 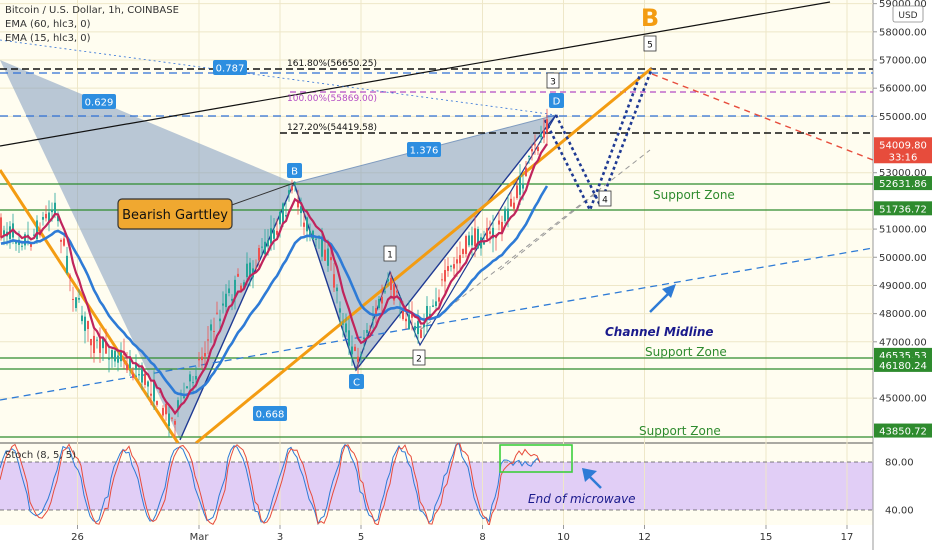 What do you see at coordinates (899, 511) in the screenshot?
I see `stoch-tick-label: 40.00` at bounding box center [899, 511].